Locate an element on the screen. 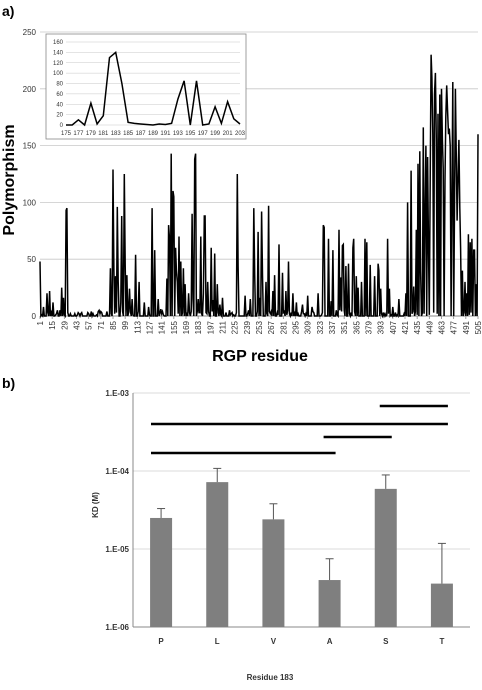 The image size is (482, 690). x-tick-label-b: L is located at coordinates (217, 641).